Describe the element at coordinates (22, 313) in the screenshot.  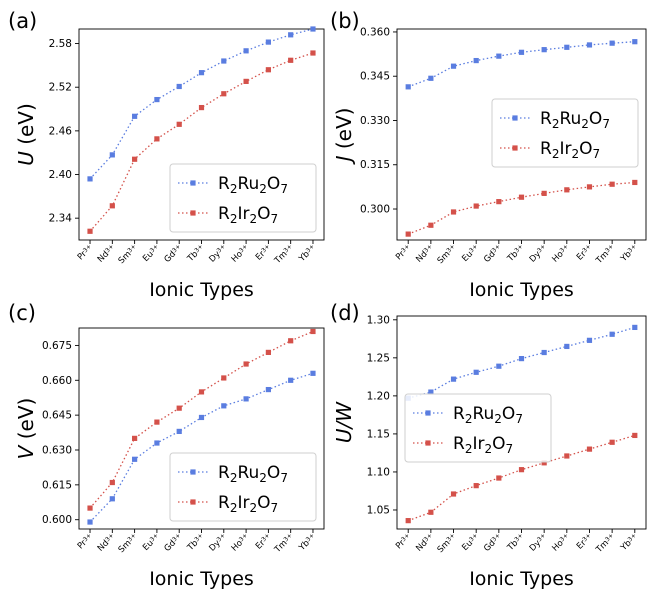
I see `panel-label: (c)` at that location.